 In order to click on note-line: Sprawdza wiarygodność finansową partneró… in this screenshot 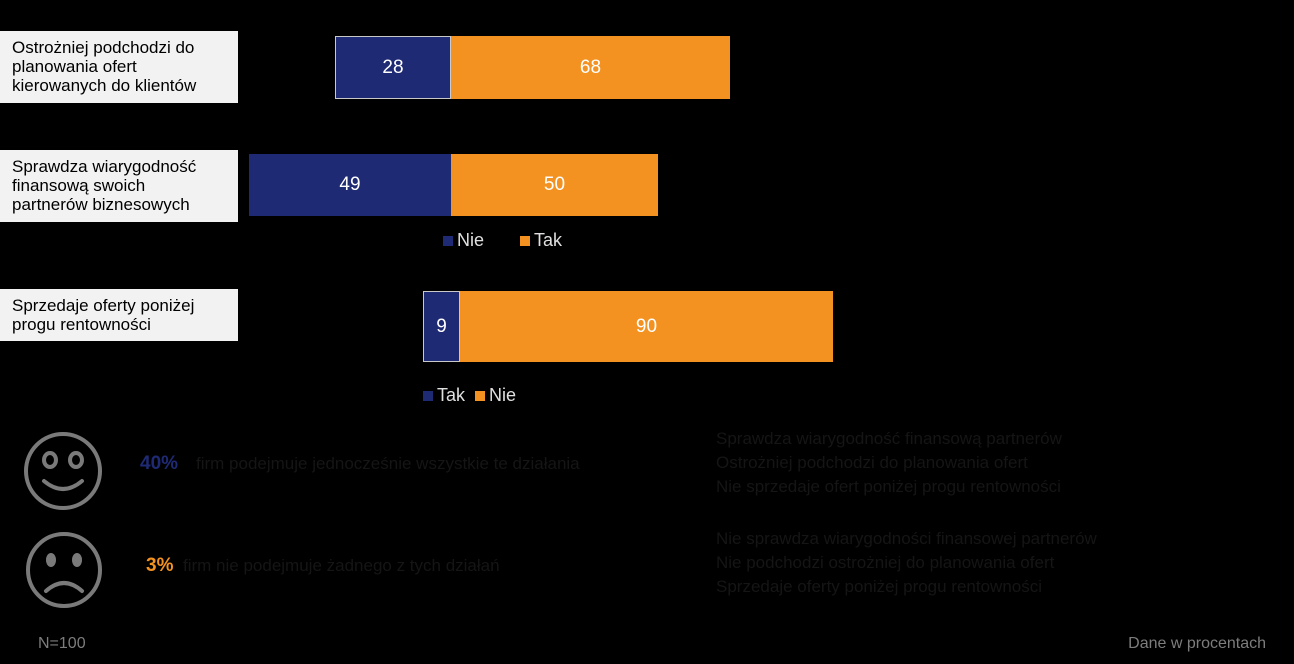, I will do `click(889, 438)`.